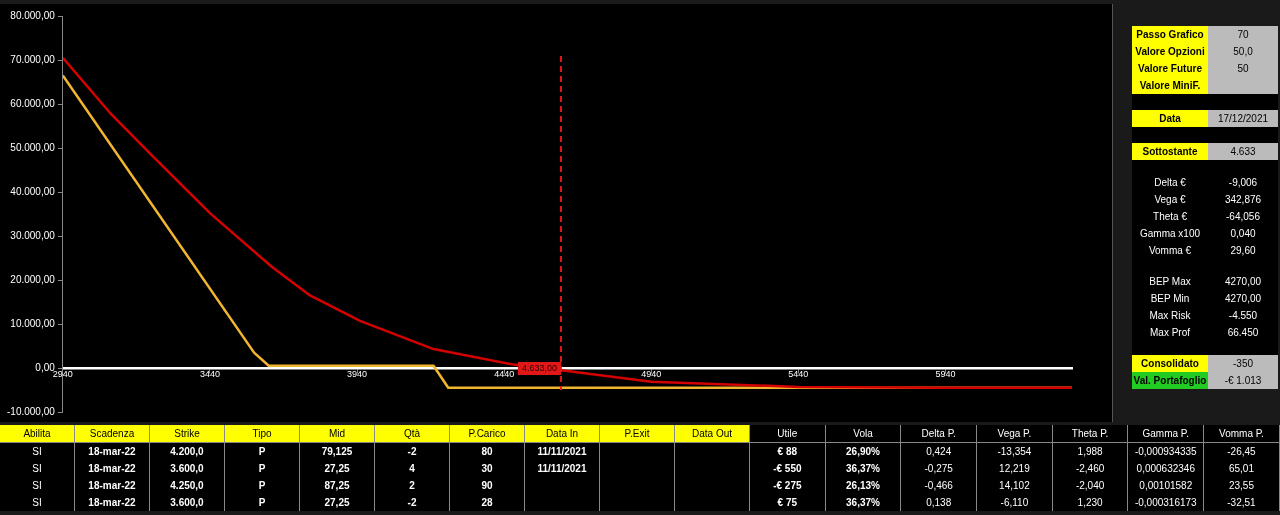 The height and width of the screenshot is (515, 1280). What do you see at coordinates (33, 147) in the screenshot?
I see `y-tick-label: 50.000,00` at bounding box center [33, 147].